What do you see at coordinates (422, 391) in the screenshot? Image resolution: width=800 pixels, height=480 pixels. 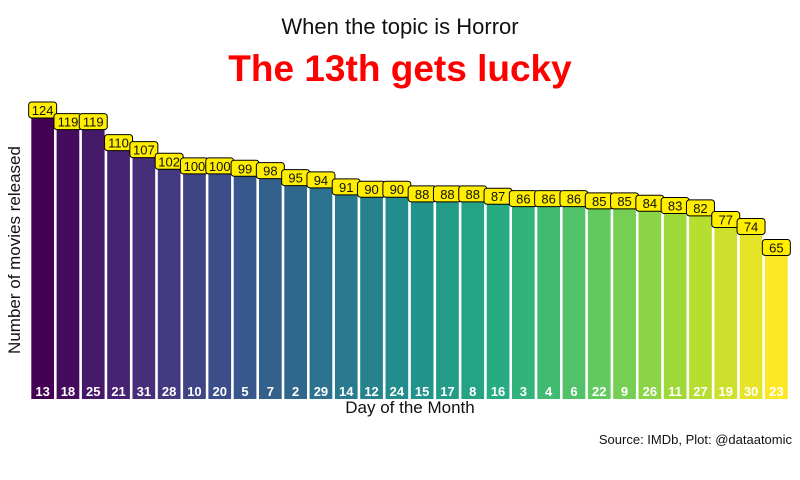 I see `tick-label-day: 15` at bounding box center [422, 391].